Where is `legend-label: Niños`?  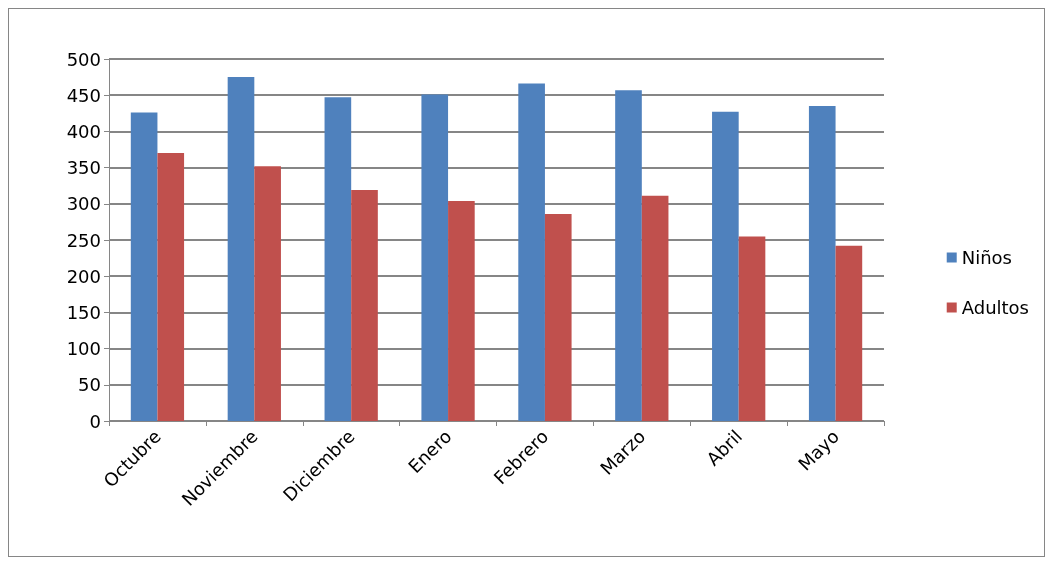
legend-label: Niños is located at coordinates (986, 257).